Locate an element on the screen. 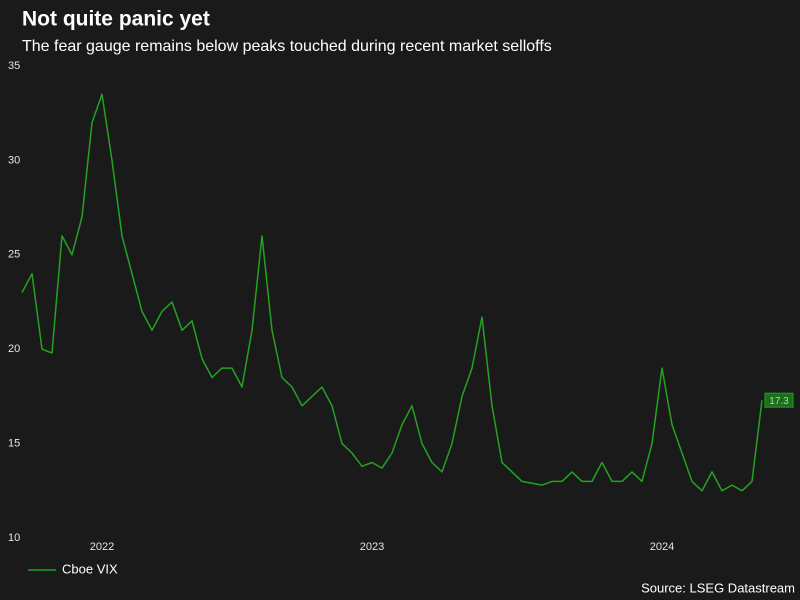 The image size is (800, 600). y-tick-label: 35 is located at coordinates (14, 66).